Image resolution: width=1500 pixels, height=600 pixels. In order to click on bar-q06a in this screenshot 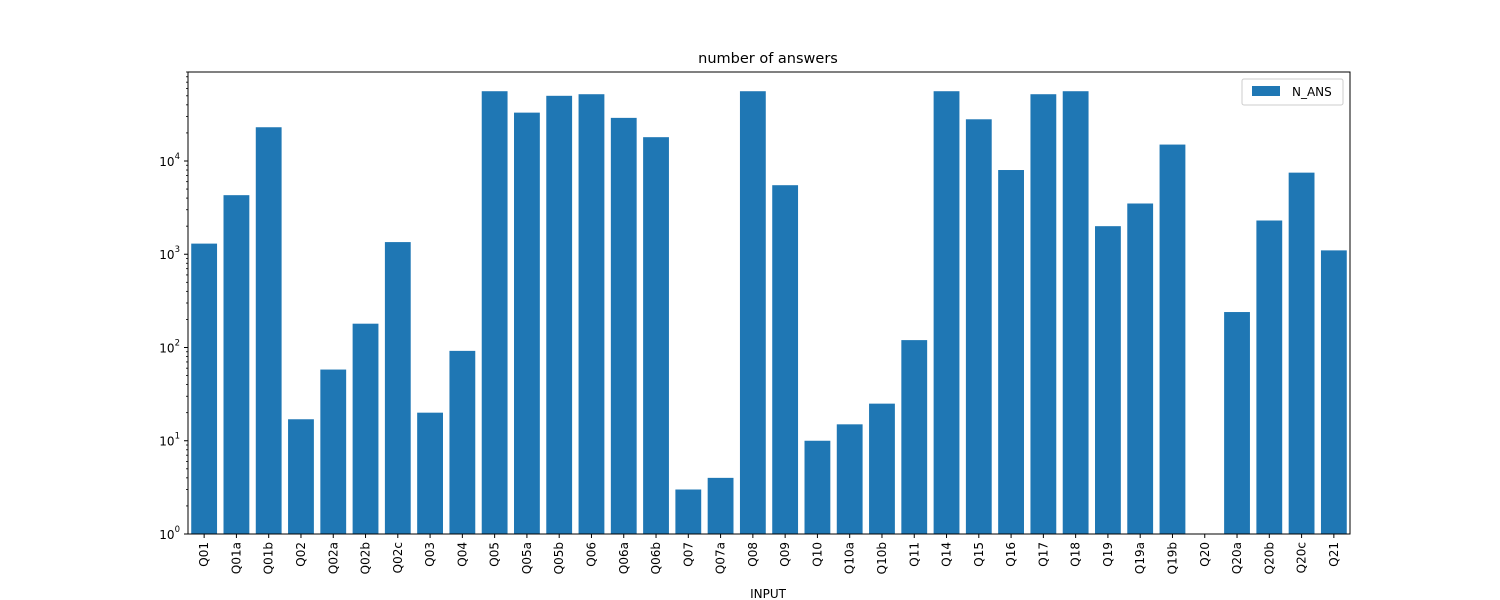, I will do `click(623, 326)`.